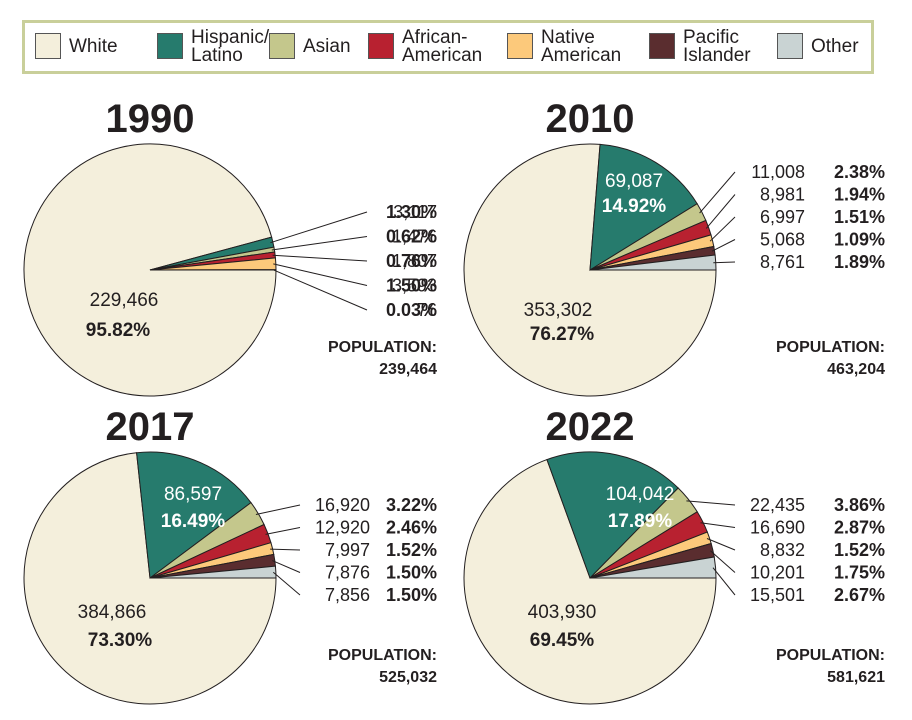  What do you see at coordinates (562, 334) in the screenshot?
I see `percent-label-white-2010: 76.27%` at bounding box center [562, 334].